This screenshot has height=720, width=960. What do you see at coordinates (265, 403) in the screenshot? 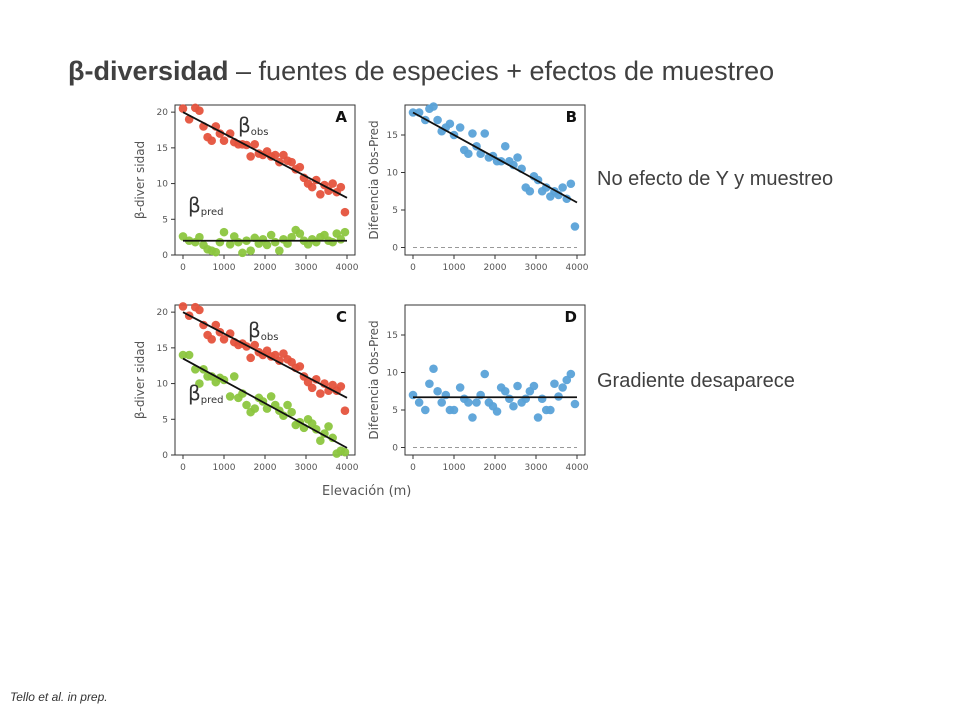
I see `pred-fit-line` at bounding box center [265, 403].